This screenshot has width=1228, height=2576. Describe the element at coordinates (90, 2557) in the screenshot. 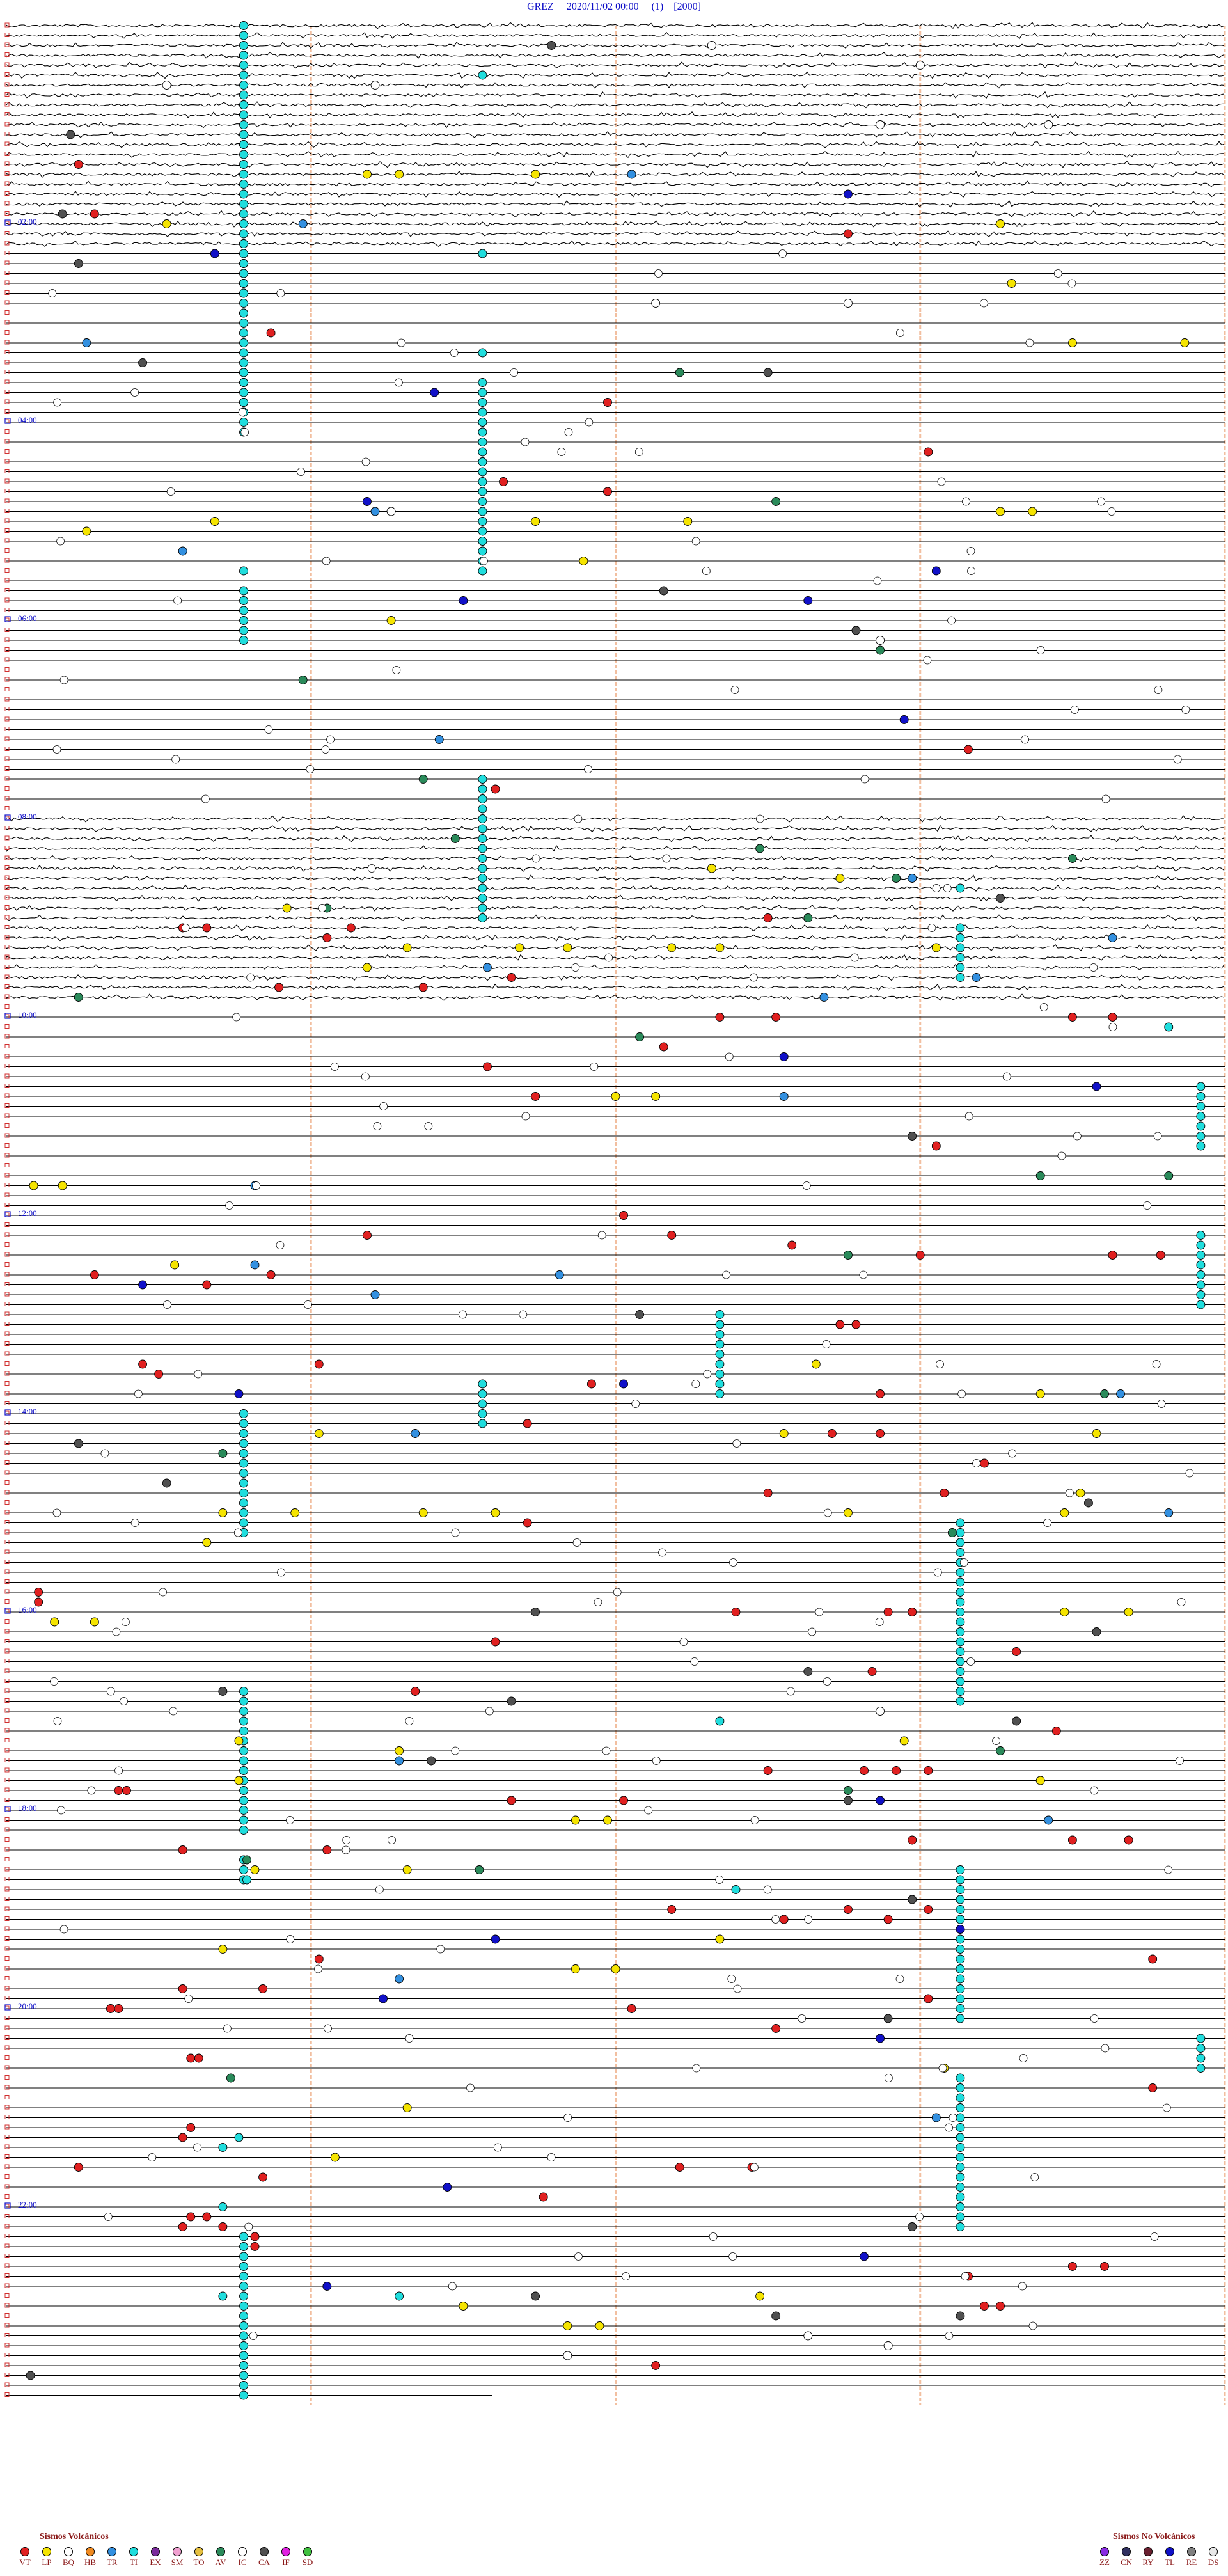

I see `legend-item-HB: HB` at that location.